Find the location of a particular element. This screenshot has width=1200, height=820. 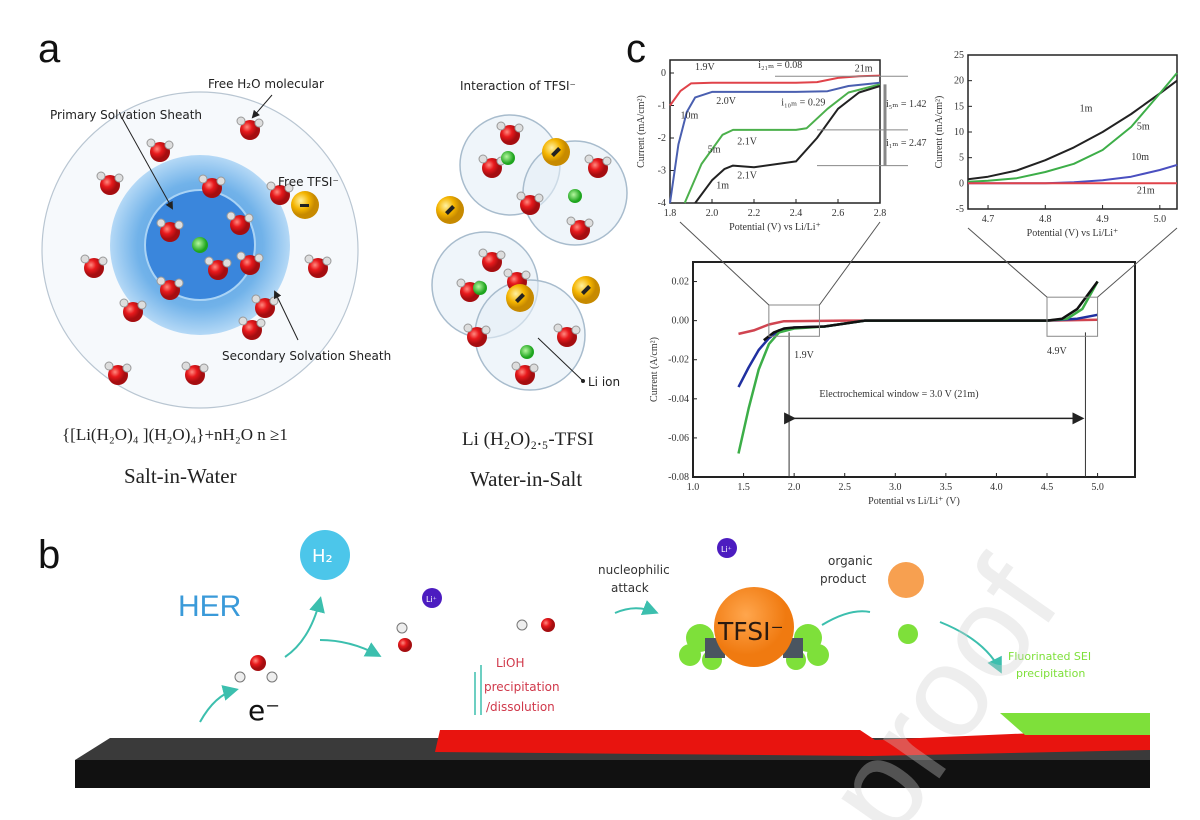

sei-label-1: Fluorinated SEI is located at coordinates (1049, 656).